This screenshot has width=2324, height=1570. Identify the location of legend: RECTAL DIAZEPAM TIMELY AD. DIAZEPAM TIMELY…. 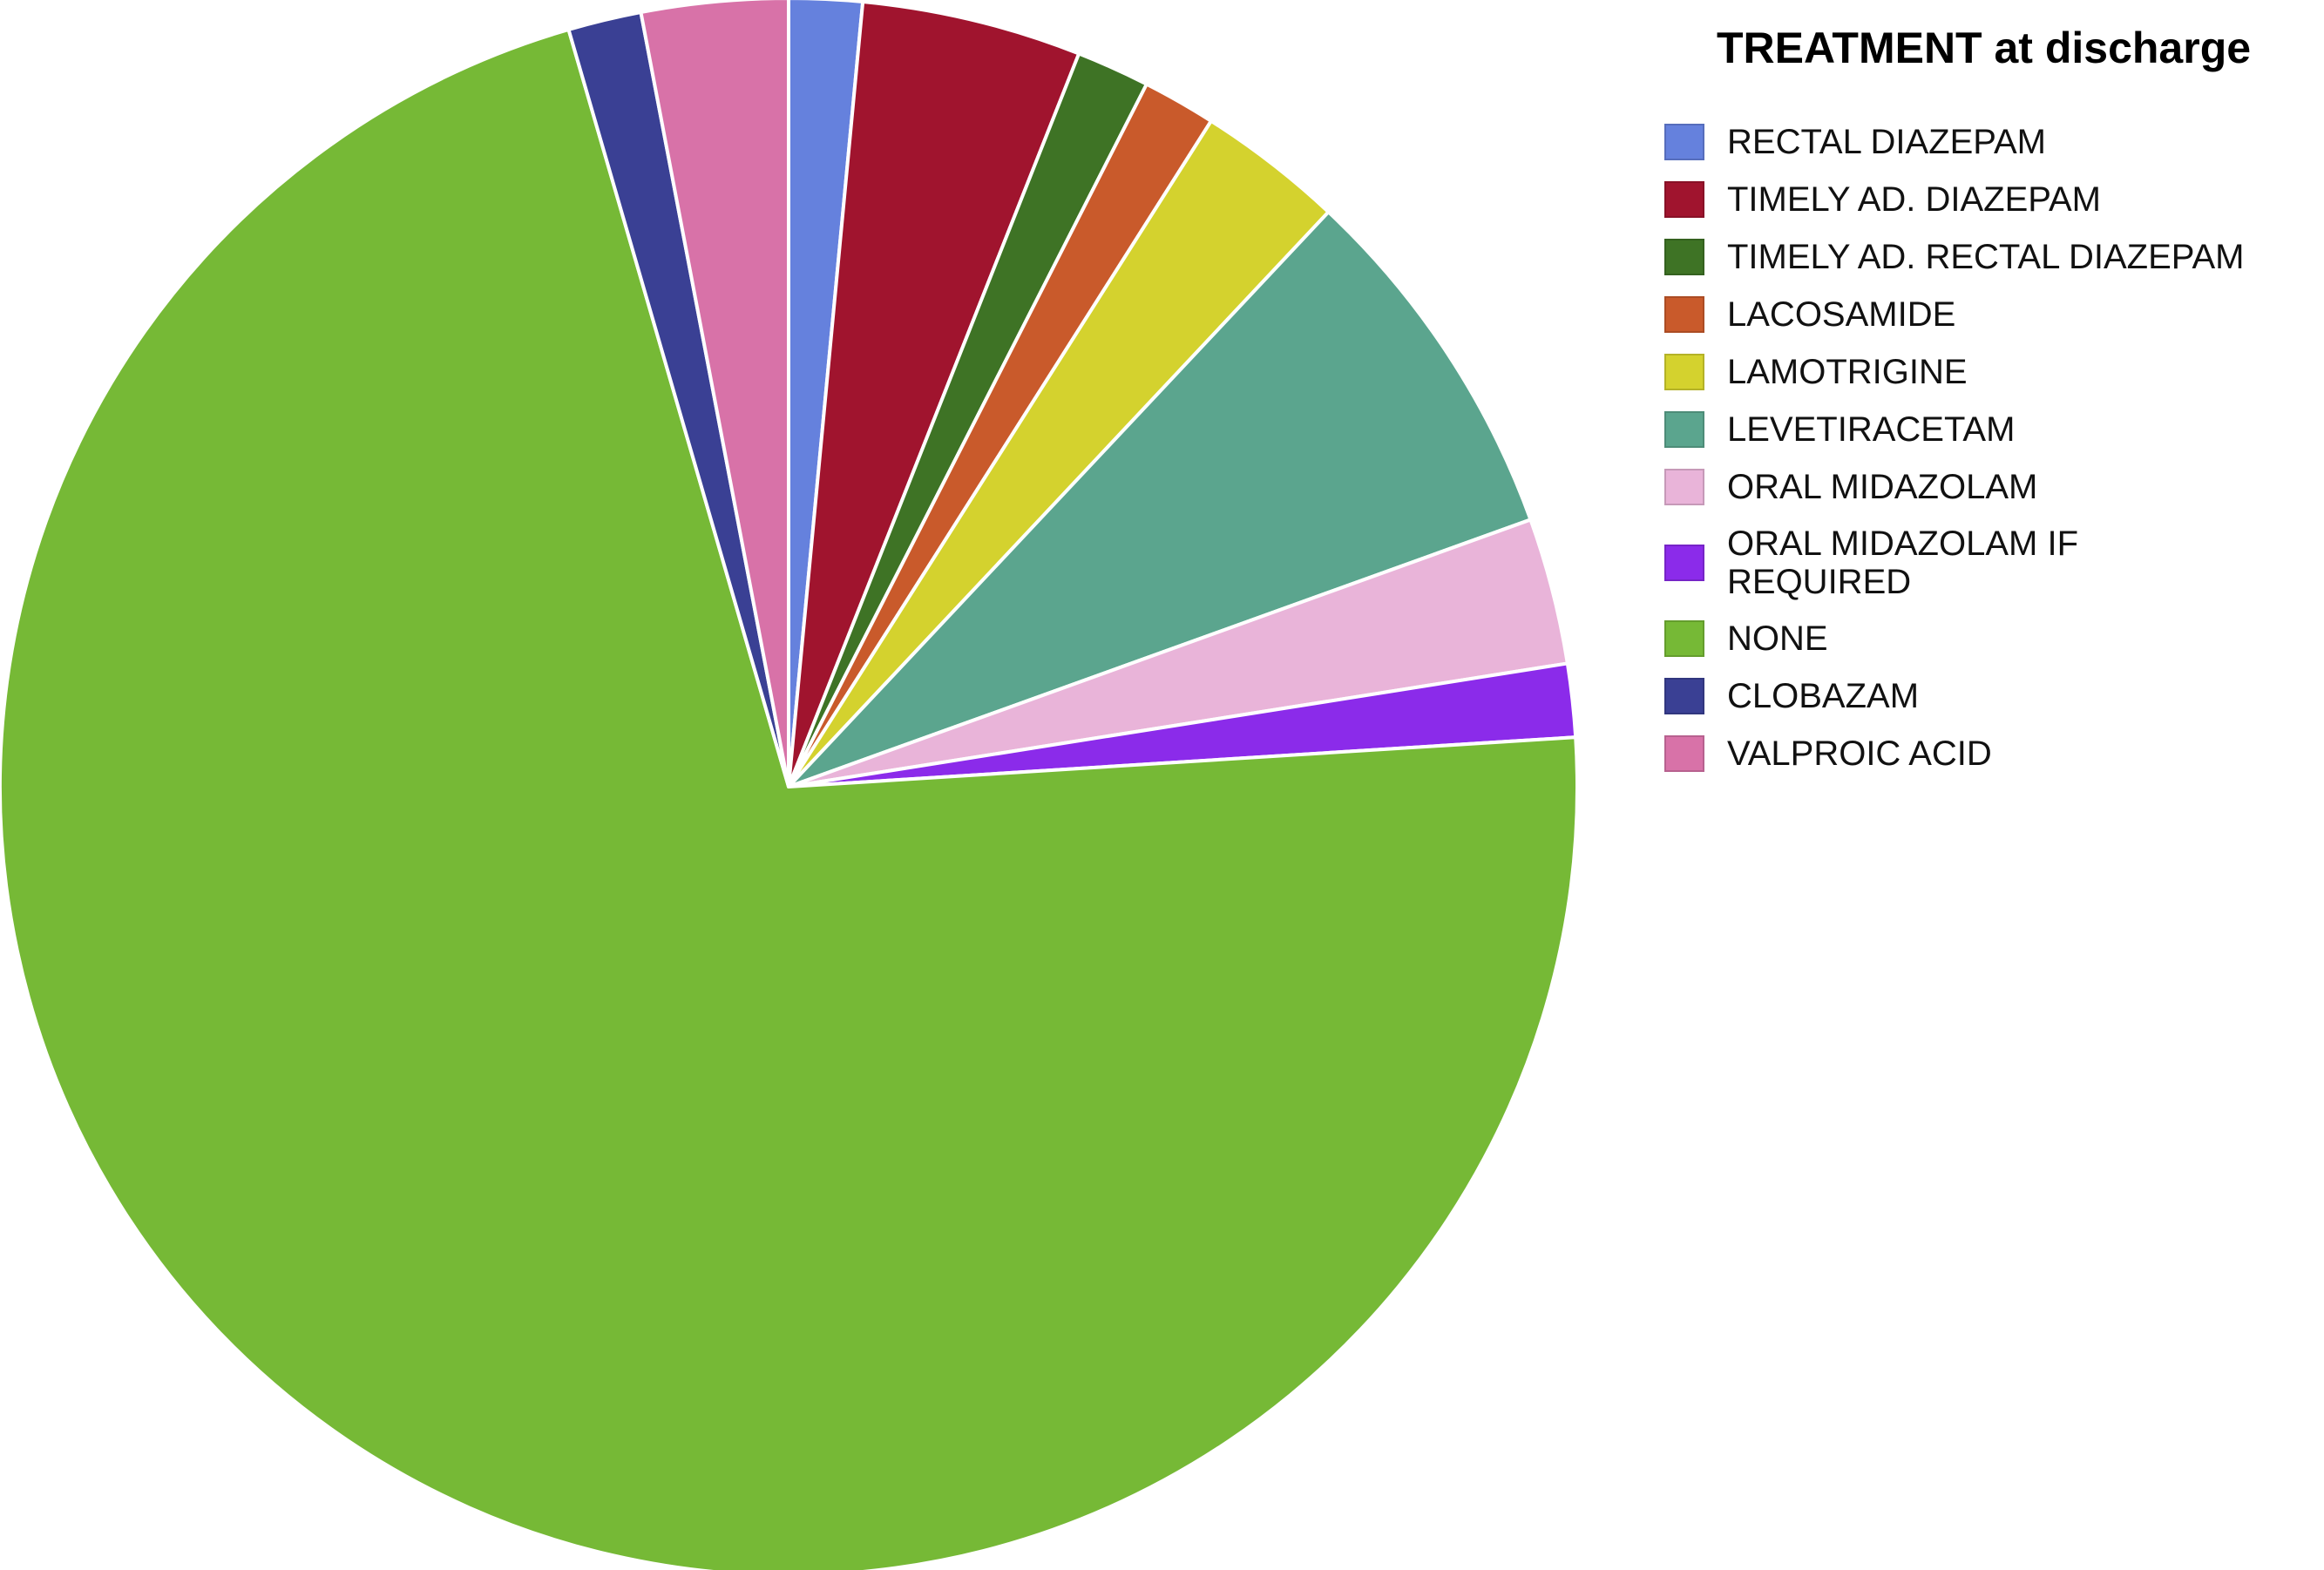
(1994, 447).